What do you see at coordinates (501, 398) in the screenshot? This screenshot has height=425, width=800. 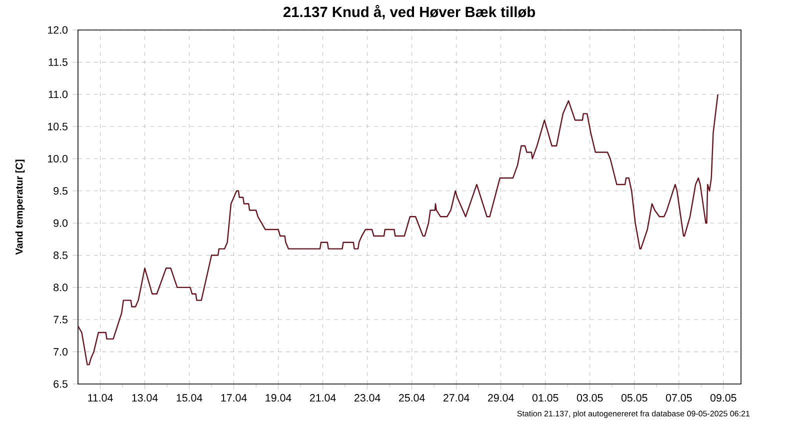 I see `x-tick-label: 29.04` at bounding box center [501, 398].